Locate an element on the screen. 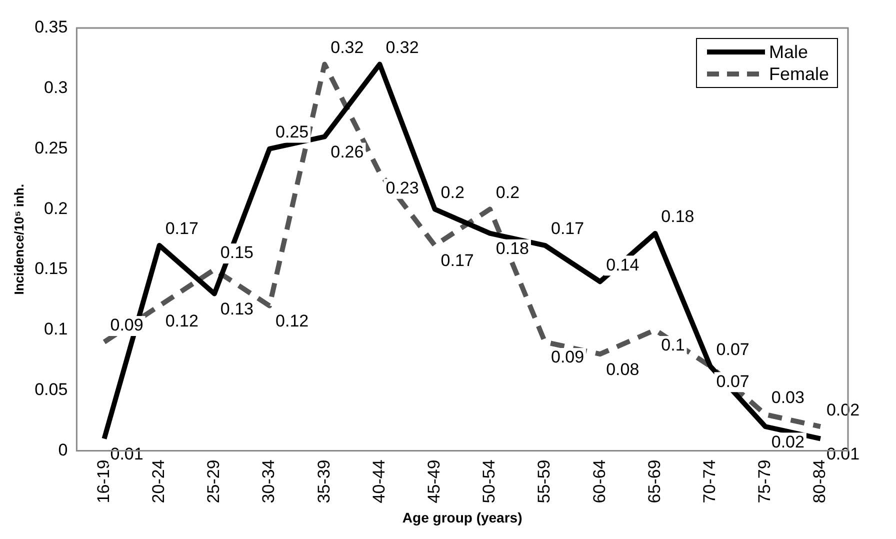 The image size is (896, 539). data-label: 0.14 is located at coordinates (623, 264).